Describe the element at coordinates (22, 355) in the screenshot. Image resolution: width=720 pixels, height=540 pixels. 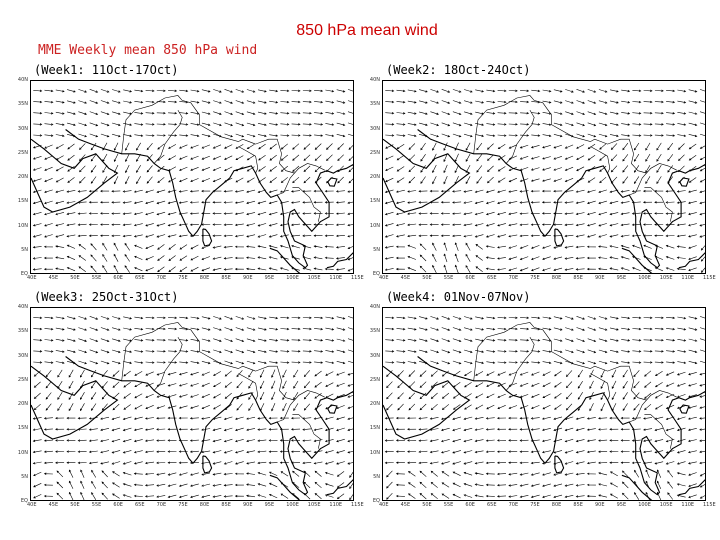
I see `latitude-tick-label: 30N` at that location.